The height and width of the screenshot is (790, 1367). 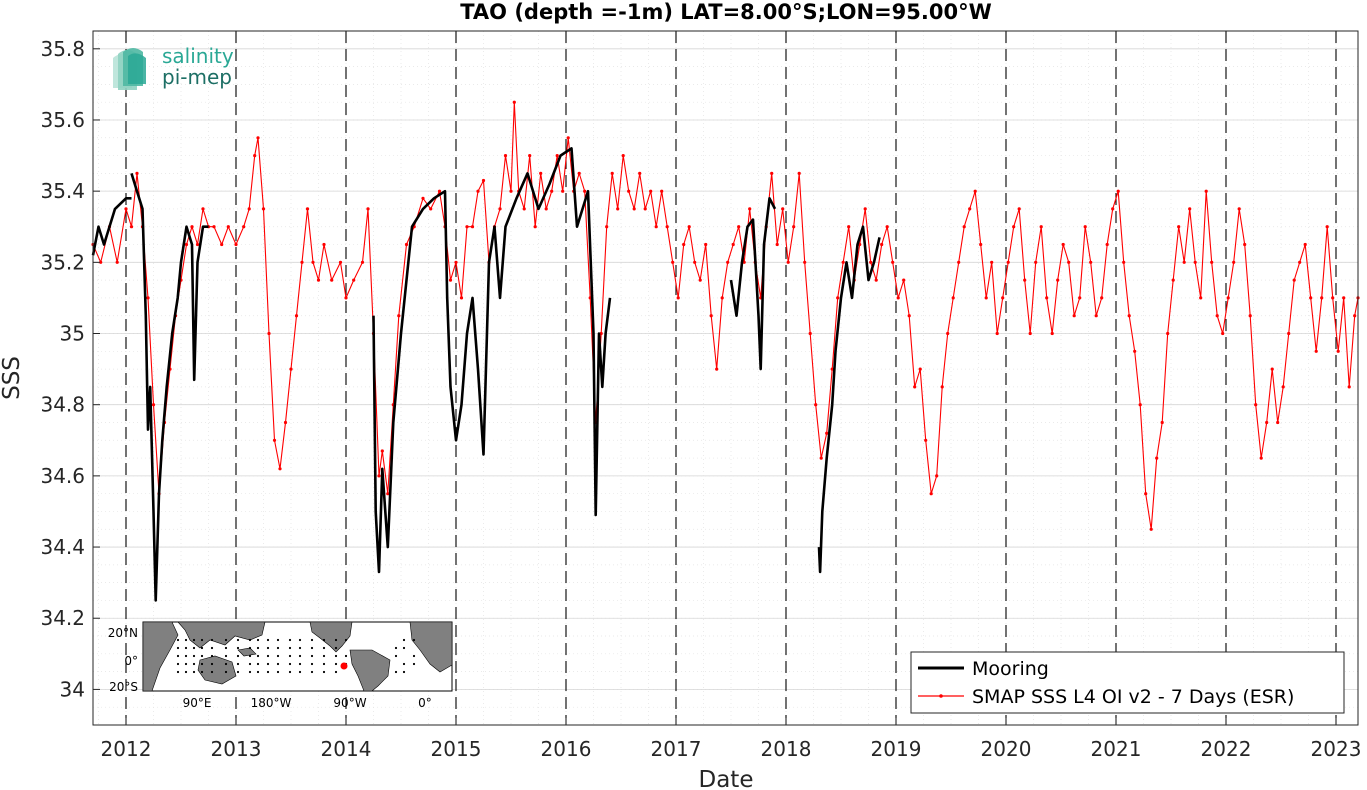 What do you see at coordinates (197, 703) in the screenshot?
I see `inset-lon-label-90e: 90°E` at bounding box center [197, 703].